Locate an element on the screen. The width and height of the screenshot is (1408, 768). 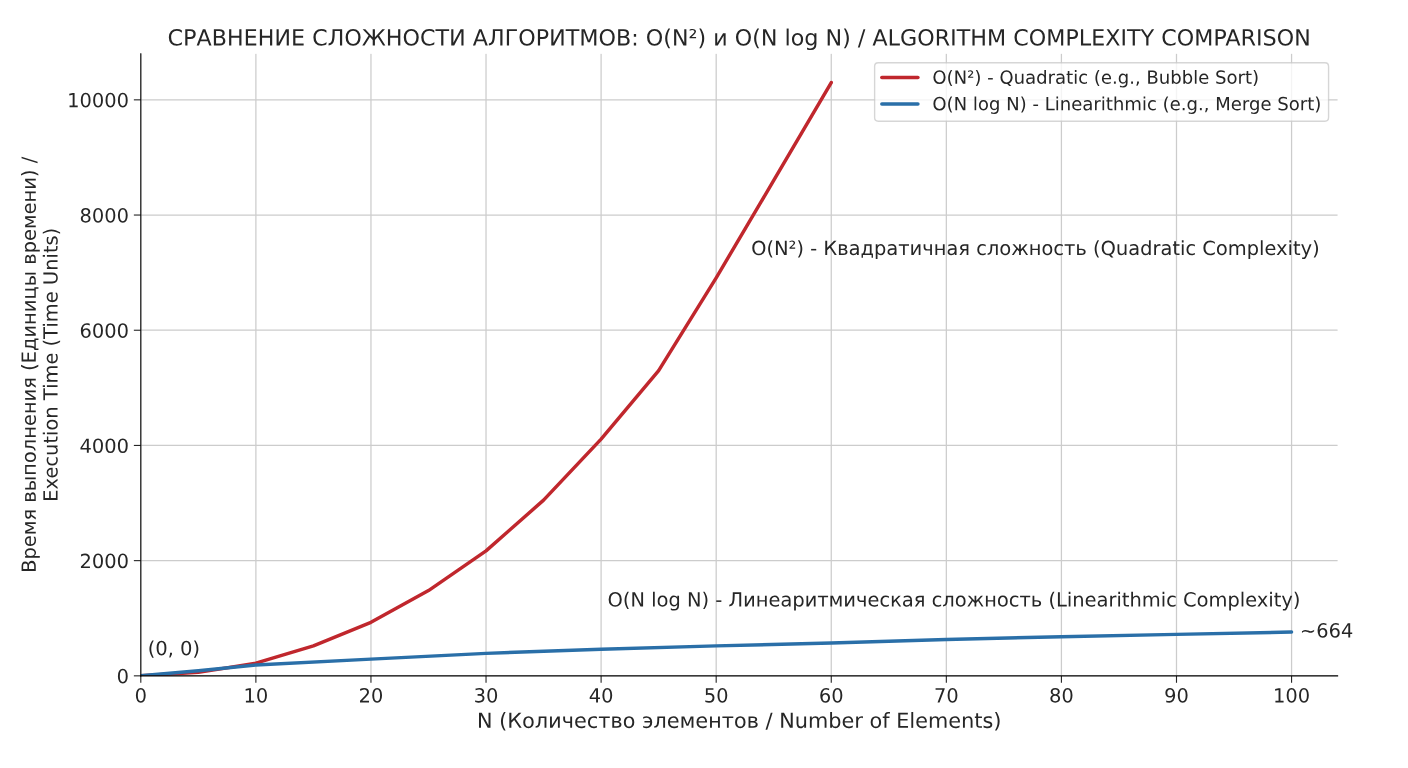
line-series is located at coordinates (717, 653).